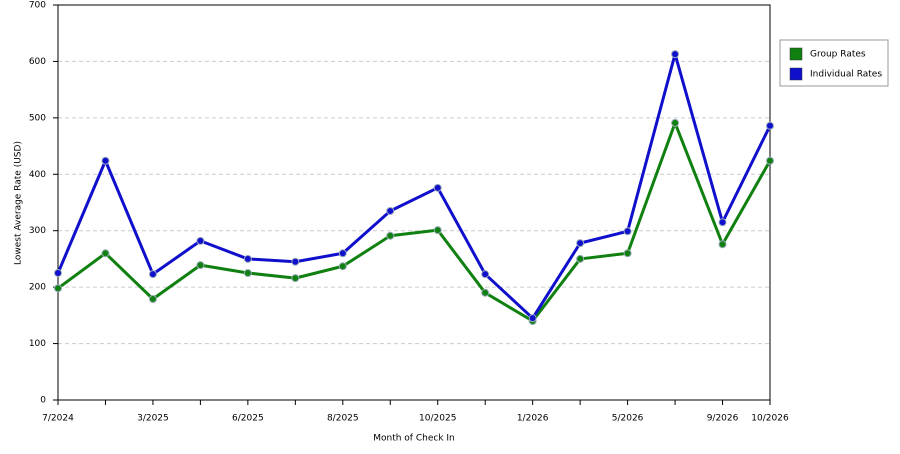 The height and width of the screenshot is (454, 900). What do you see at coordinates (37, 175) in the screenshot?
I see `y-tick-label: 400` at bounding box center [37, 175].